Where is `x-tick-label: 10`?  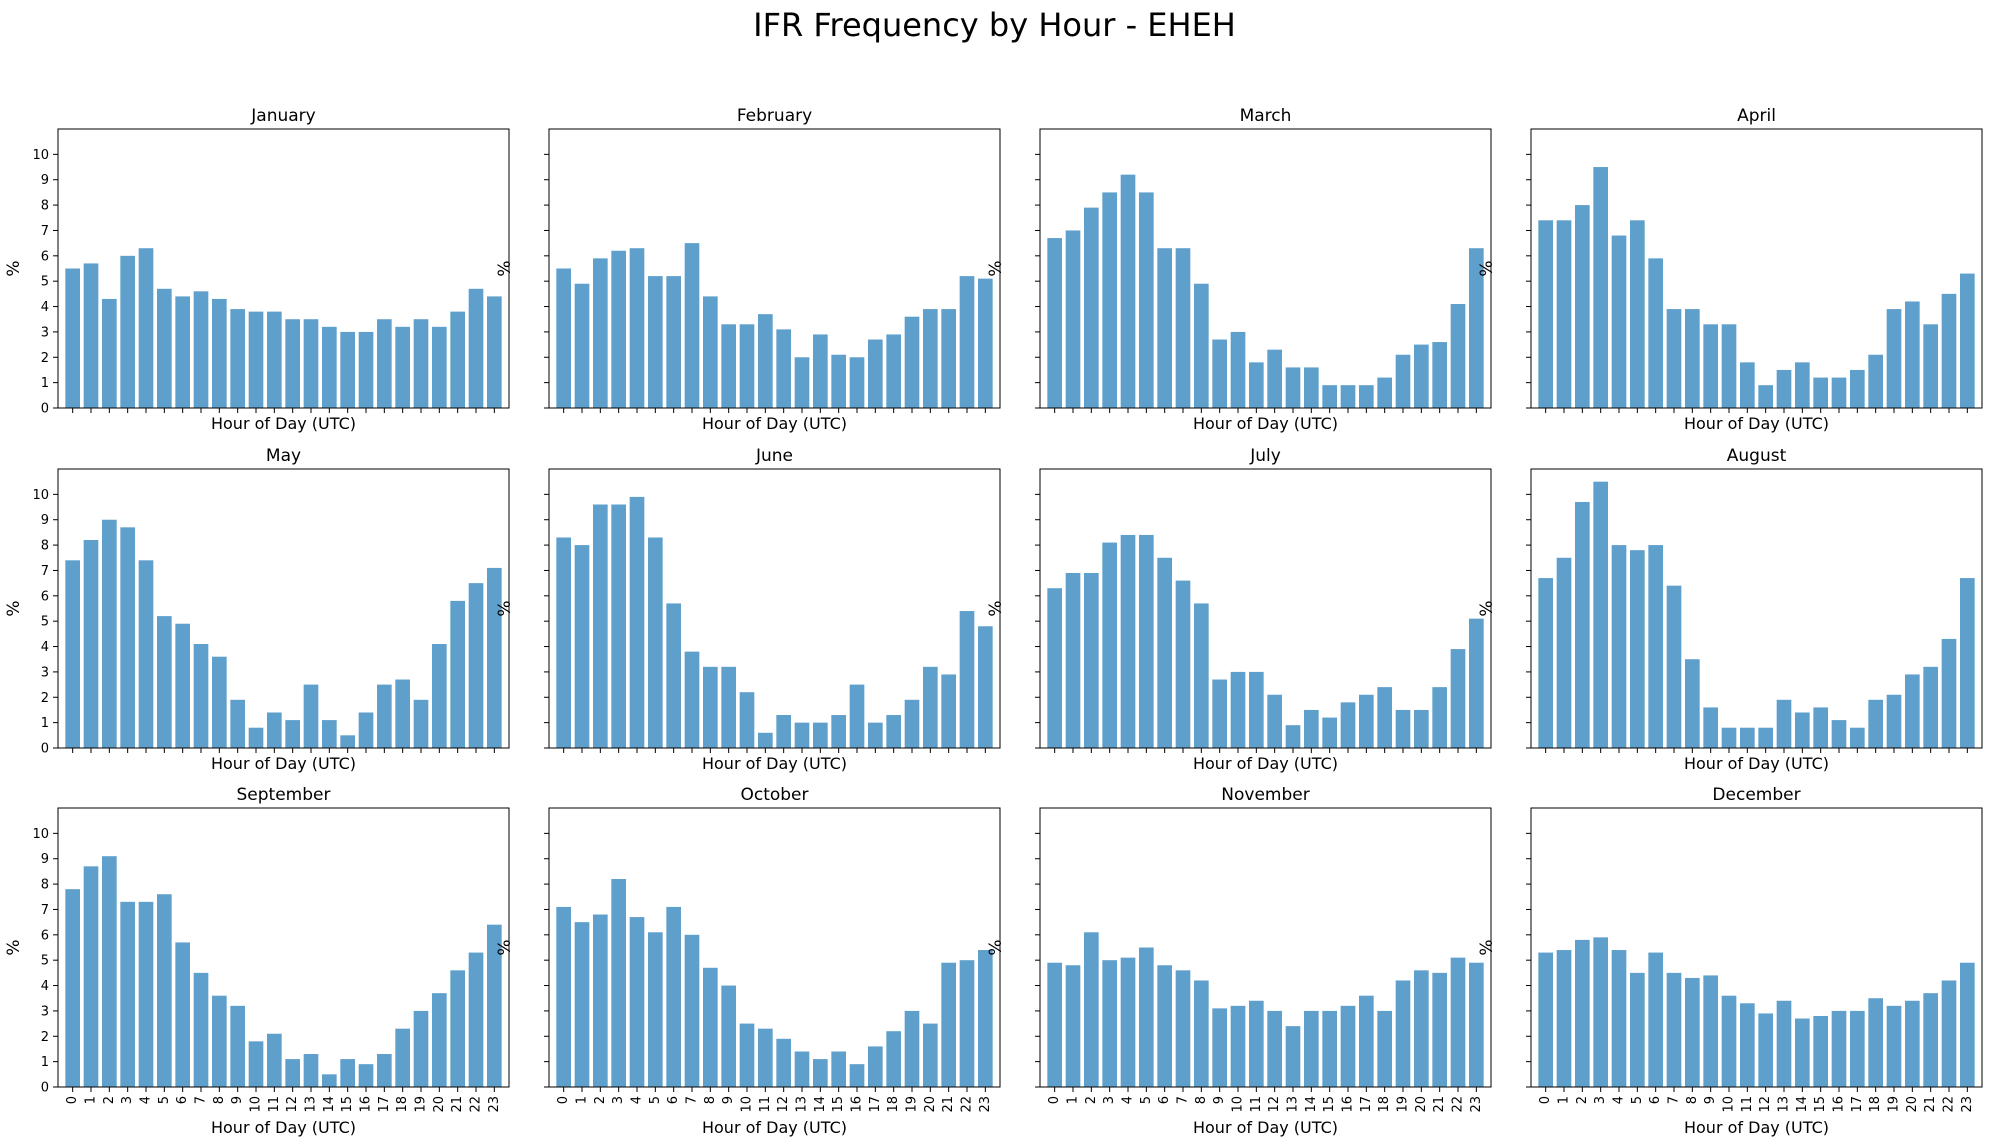
x-tick-label: 10 is located at coordinates (1238, 1104).